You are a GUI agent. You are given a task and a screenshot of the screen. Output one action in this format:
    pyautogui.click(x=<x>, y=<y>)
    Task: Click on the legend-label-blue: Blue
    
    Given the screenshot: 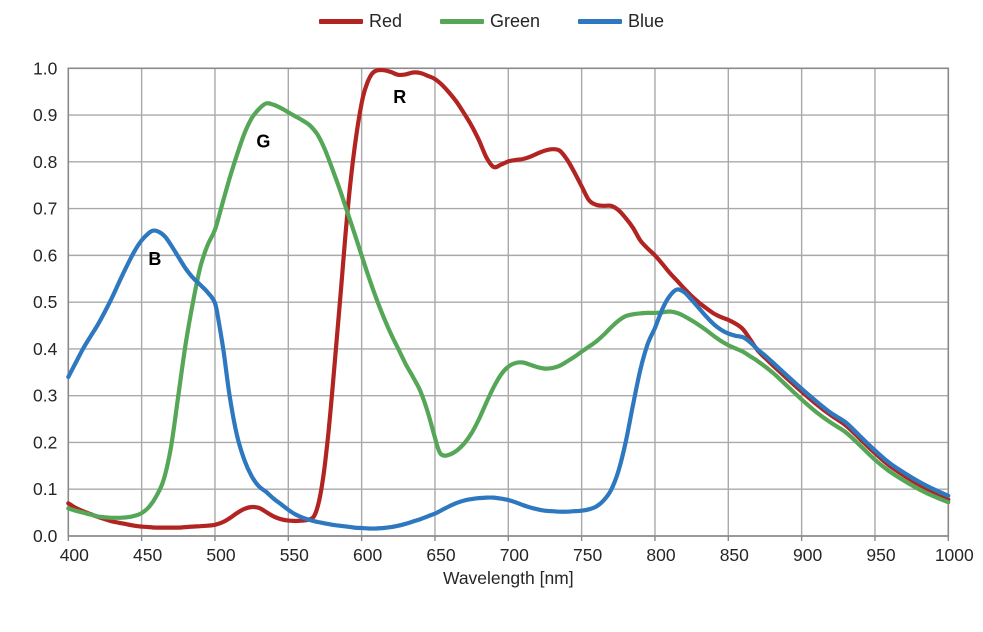 What is the action you would take?
    pyautogui.click(x=646, y=21)
    